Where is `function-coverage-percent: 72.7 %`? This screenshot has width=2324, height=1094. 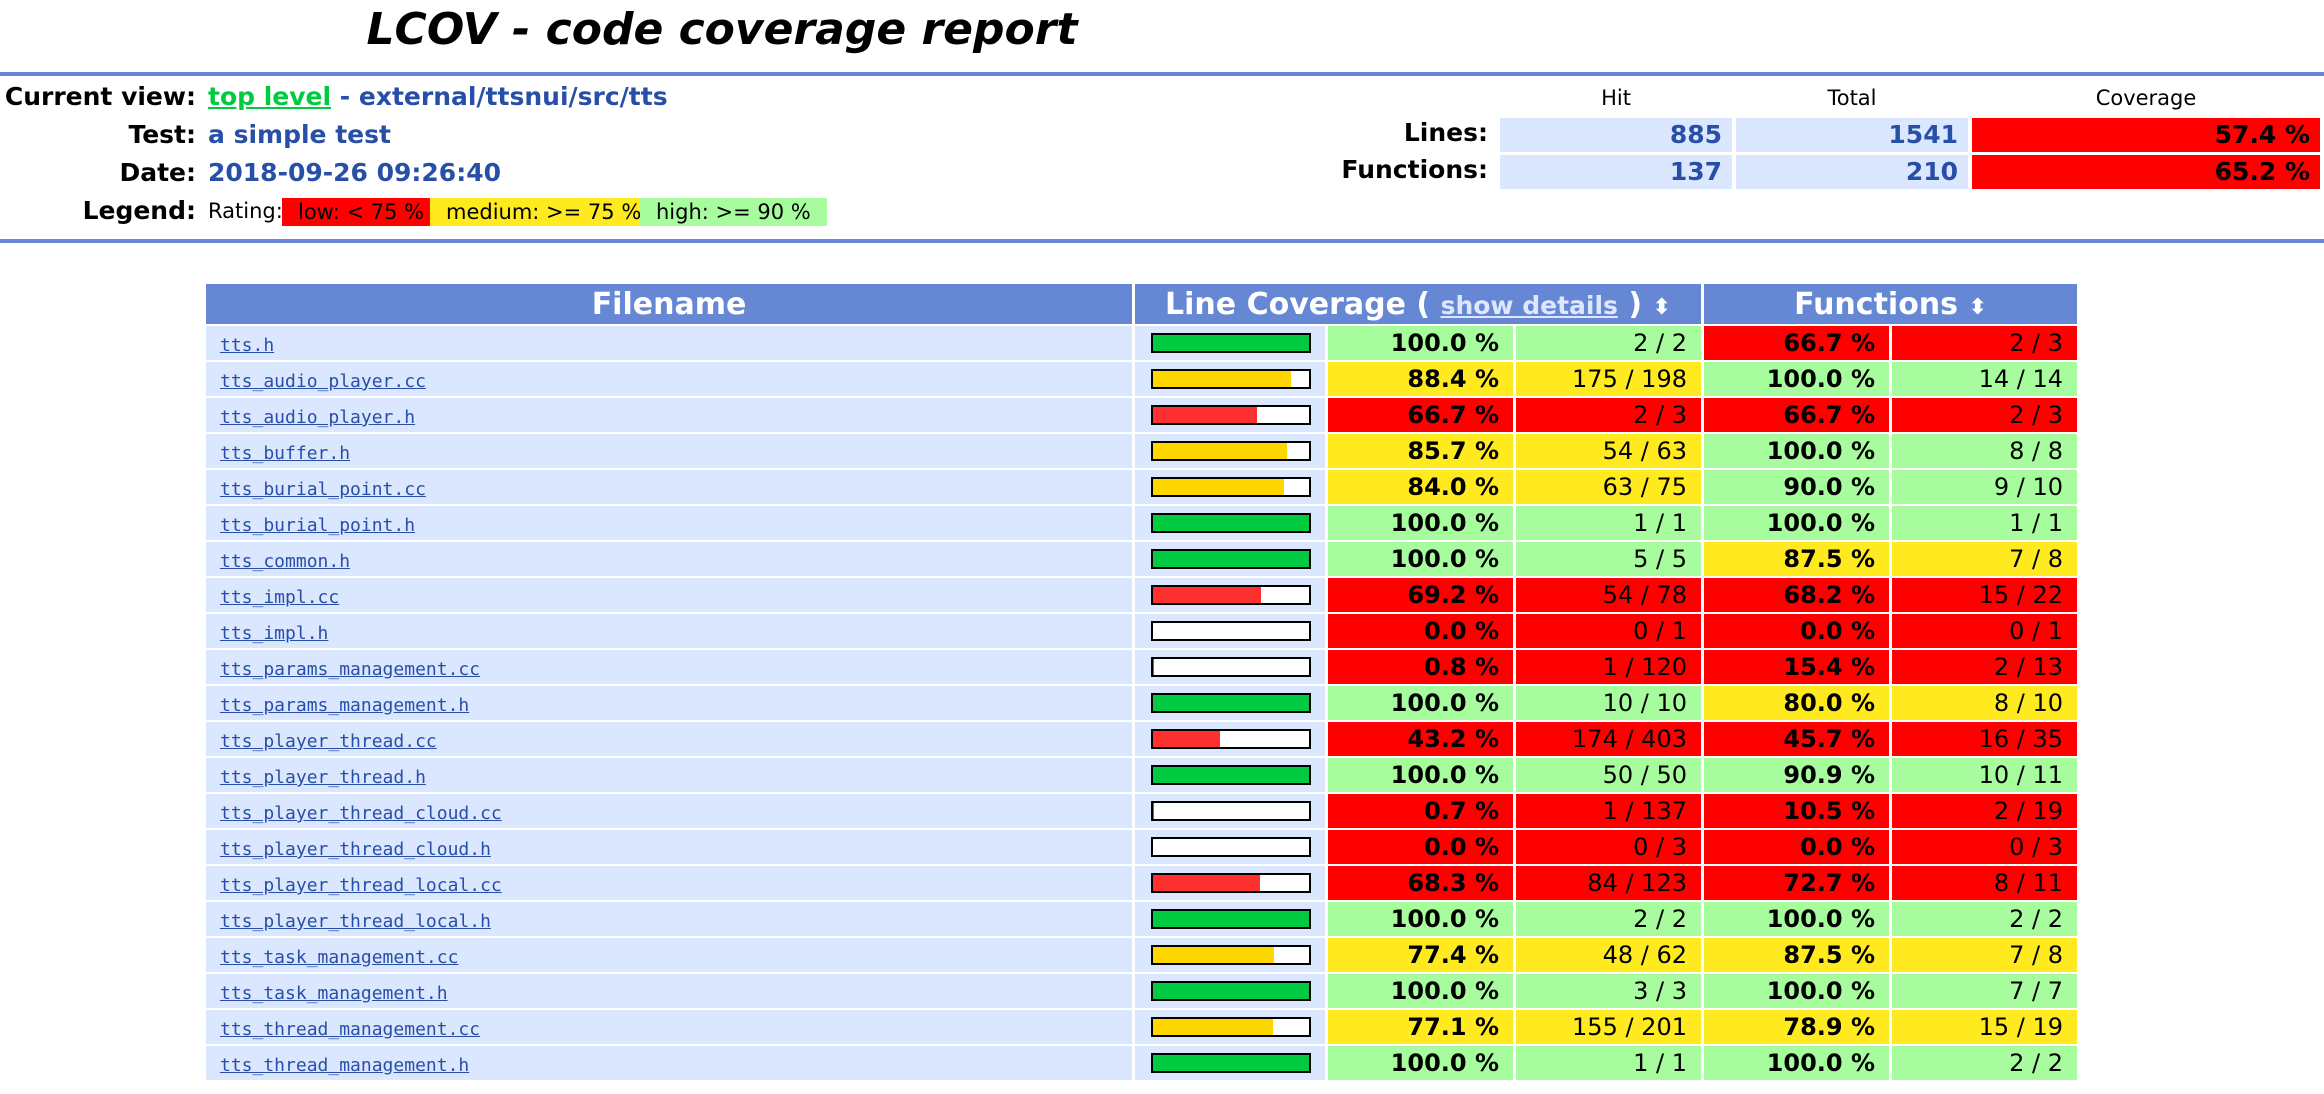
function-coverage-percent: 72.7 % is located at coordinates (1796, 883).